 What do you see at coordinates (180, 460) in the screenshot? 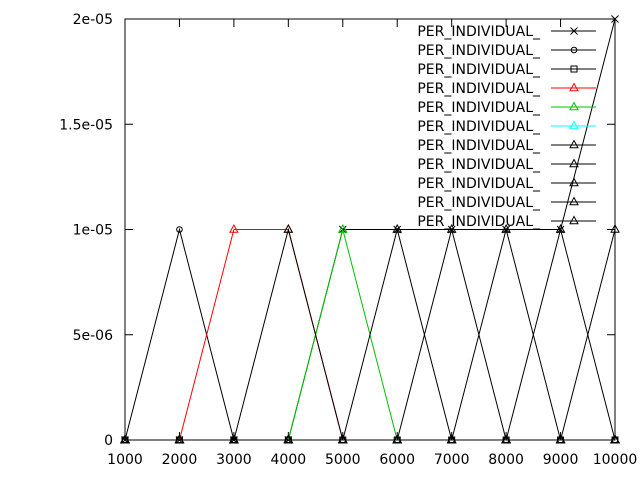
I see `x-tick-label: 2000` at bounding box center [180, 460].